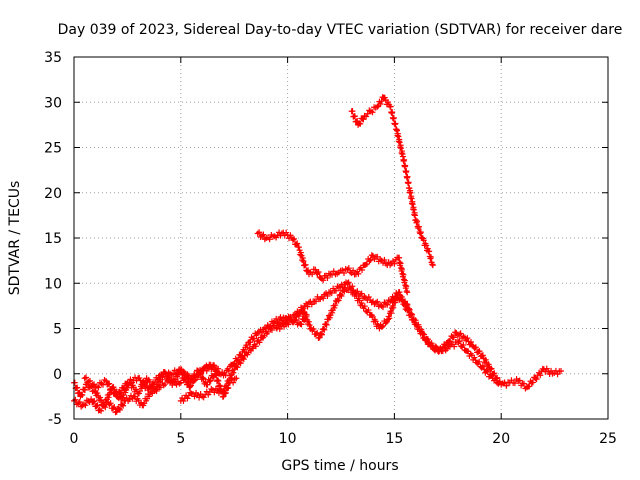  What do you see at coordinates (53, 239) in the screenshot?
I see `y-tick-label: 15` at bounding box center [53, 239].